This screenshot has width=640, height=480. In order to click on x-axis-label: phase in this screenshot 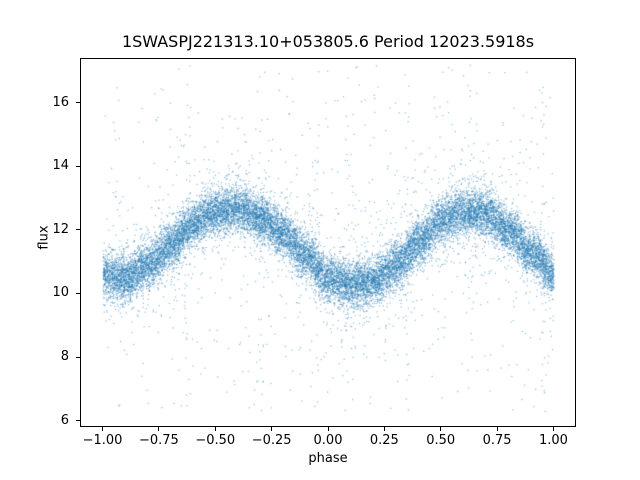, I will do `click(328, 458)`.